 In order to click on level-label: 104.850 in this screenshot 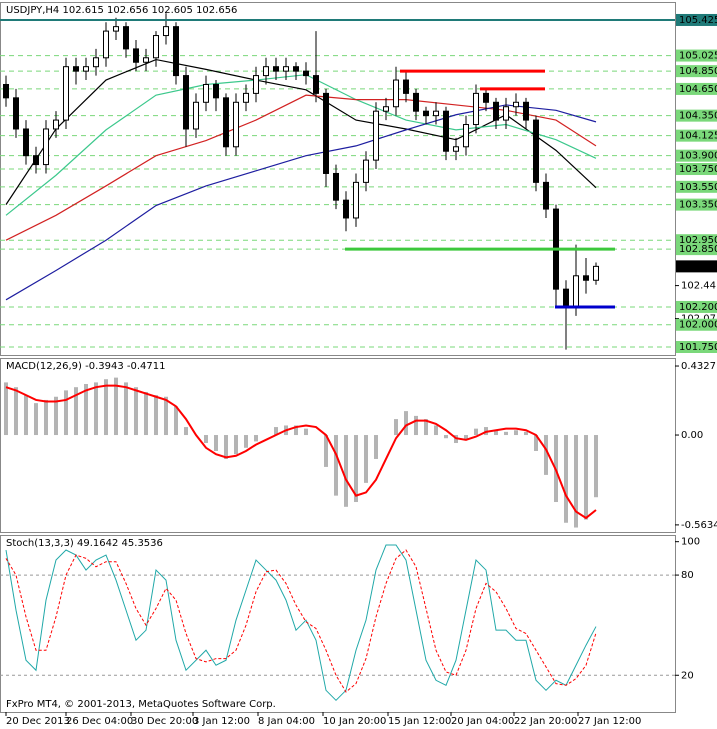, I will do `click(698, 71)`.